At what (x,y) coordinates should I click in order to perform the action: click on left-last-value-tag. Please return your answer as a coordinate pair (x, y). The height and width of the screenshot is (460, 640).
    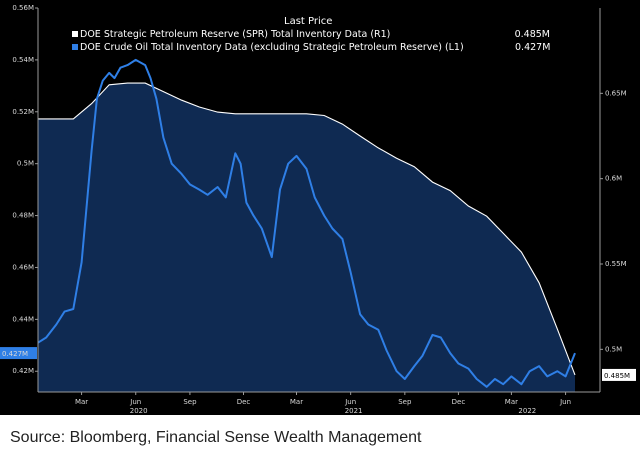
    Looking at the image, I should click on (18, 353).